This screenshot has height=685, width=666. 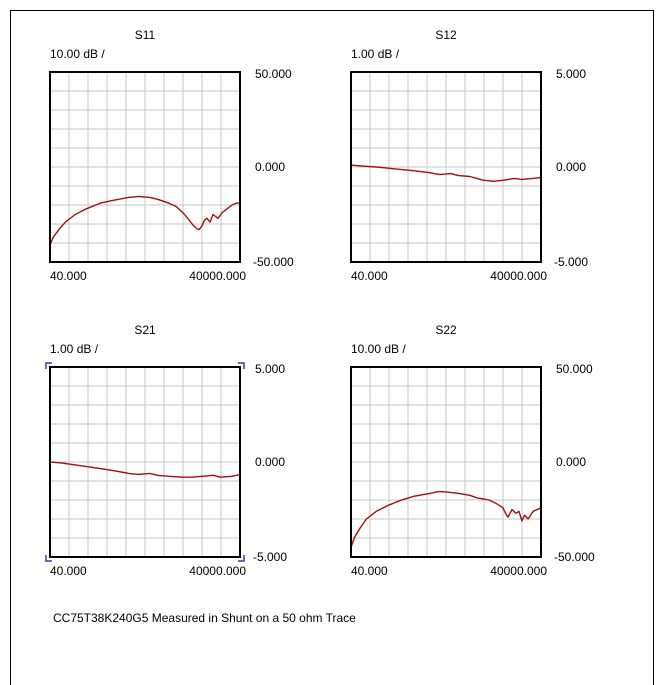 What do you see at coordinates (145, 35) in the screenshot?
I see `chart-title: S11` at bounding box center [145, 35].